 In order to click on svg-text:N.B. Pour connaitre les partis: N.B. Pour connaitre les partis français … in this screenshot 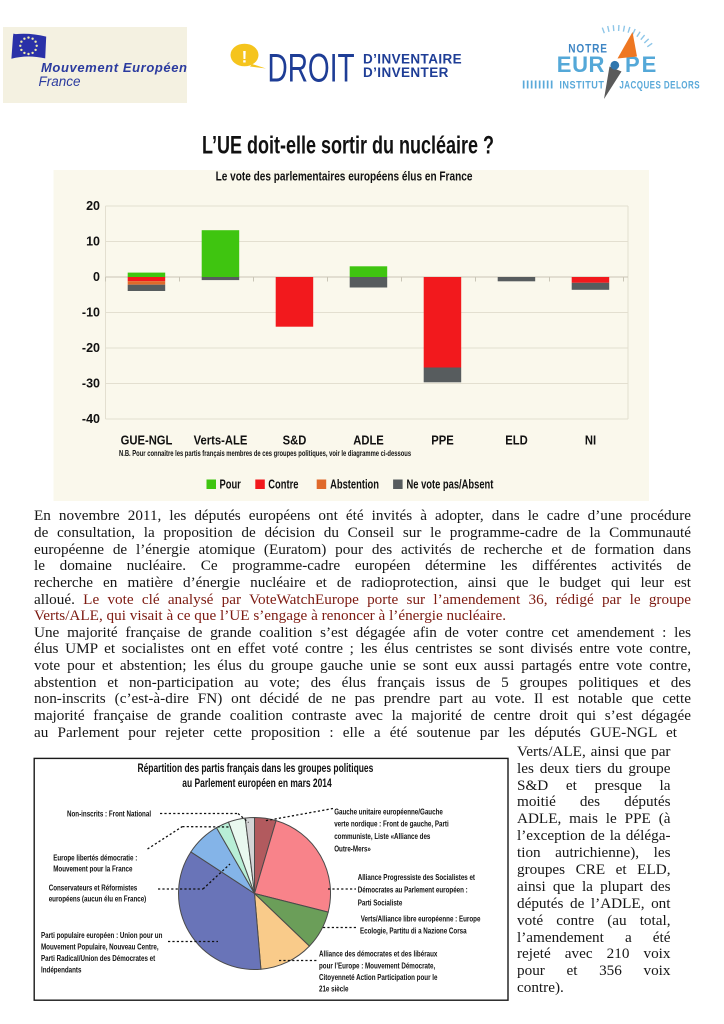, I will do `click(265, 454)`.